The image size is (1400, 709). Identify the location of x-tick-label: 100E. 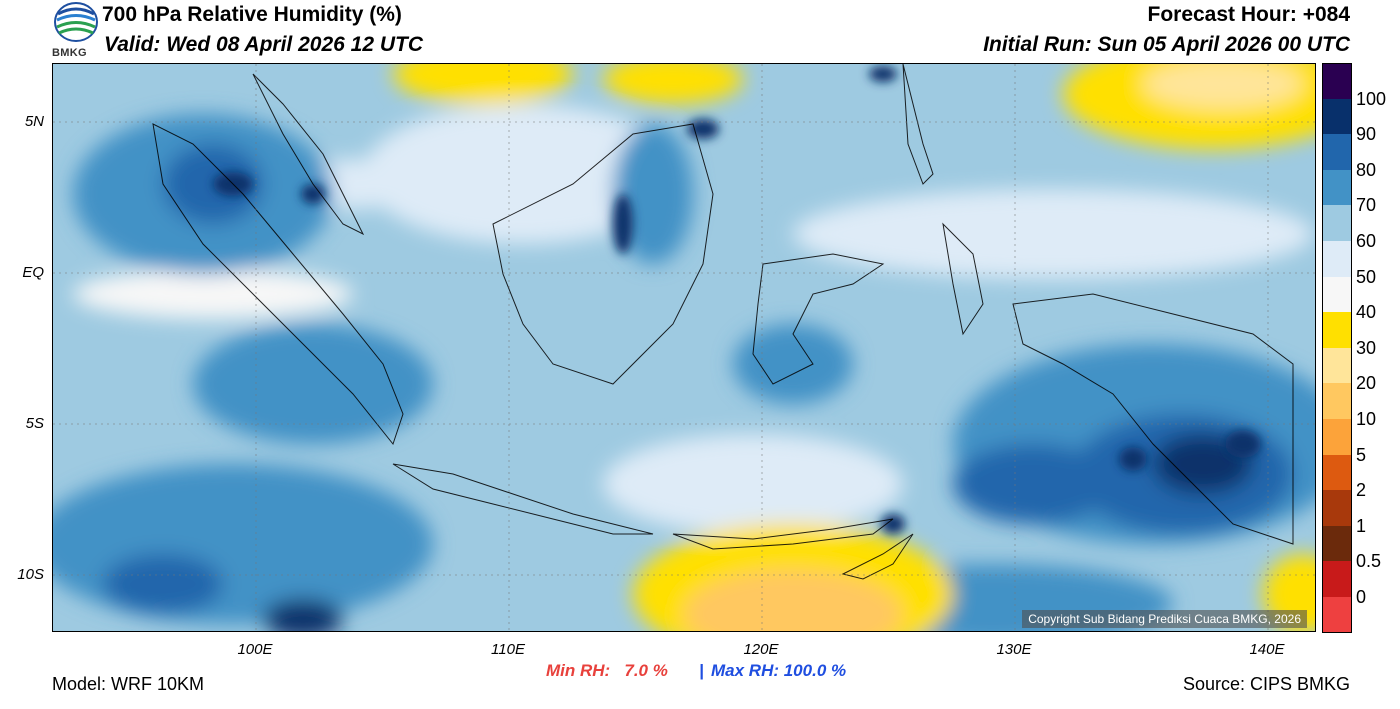
(255, 649).